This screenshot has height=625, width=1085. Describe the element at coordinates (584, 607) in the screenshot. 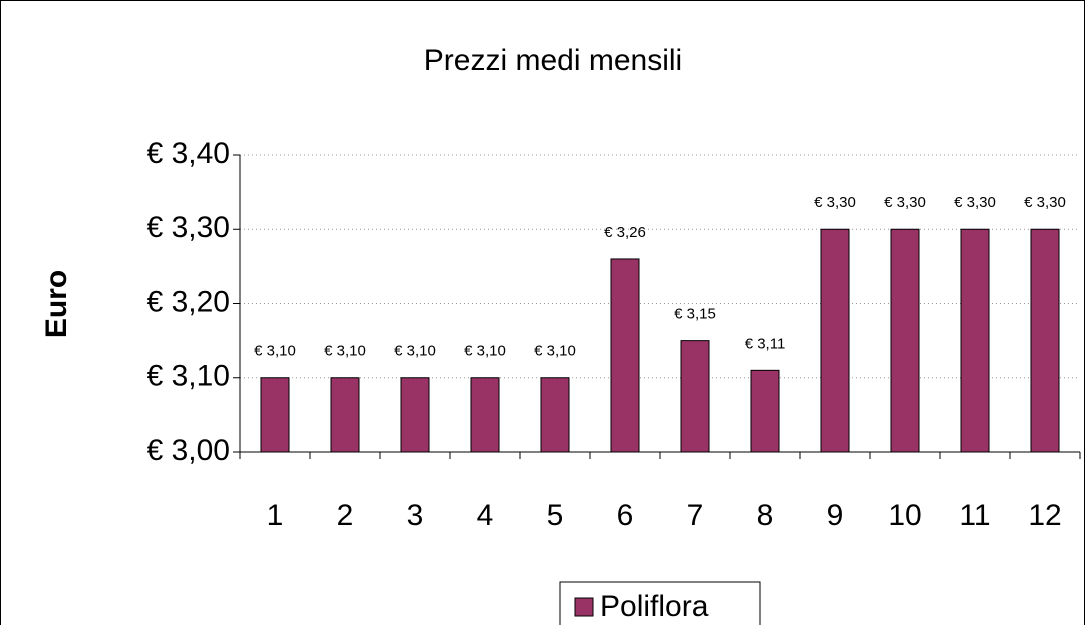

I see `legend-swatch` at that location.